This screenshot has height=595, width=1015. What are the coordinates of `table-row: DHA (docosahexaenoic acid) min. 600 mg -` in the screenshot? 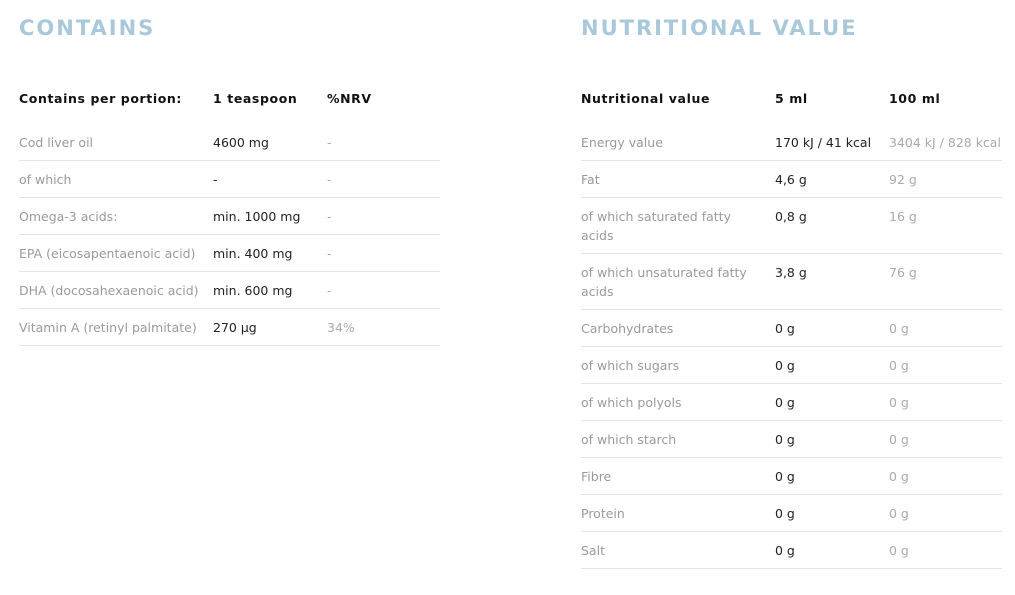 It's located at (229, 290).